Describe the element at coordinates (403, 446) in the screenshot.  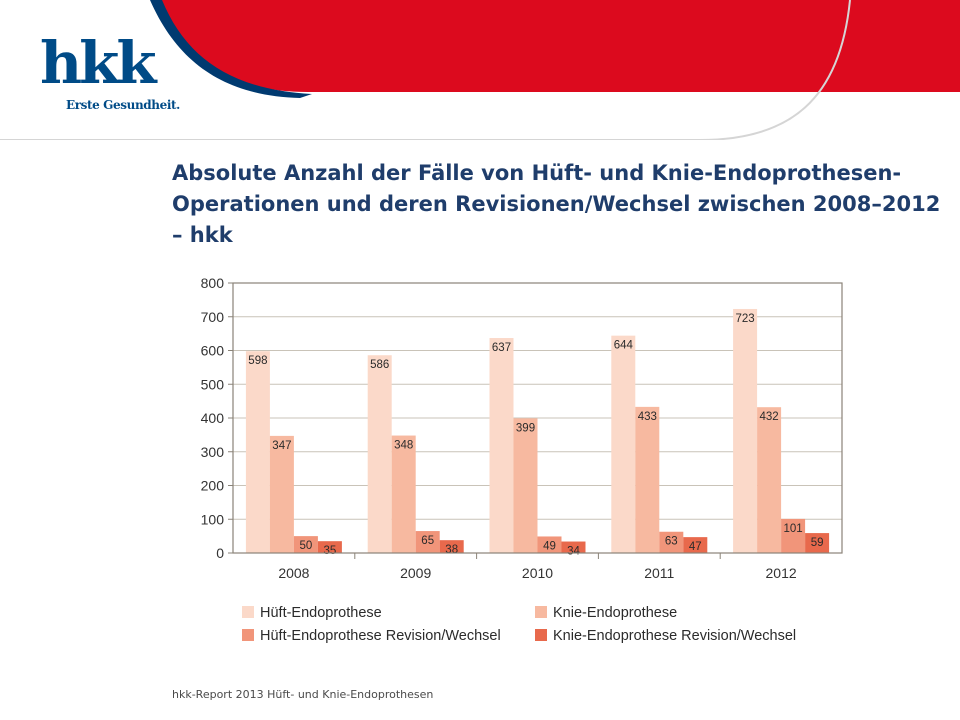
I see `data-label: 348` at that location.